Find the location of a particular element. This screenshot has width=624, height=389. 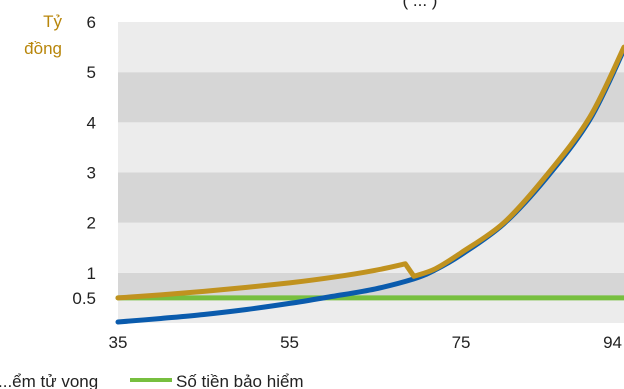

chart-title-fragment: ( ... ) is located at coordinates (420, 5).